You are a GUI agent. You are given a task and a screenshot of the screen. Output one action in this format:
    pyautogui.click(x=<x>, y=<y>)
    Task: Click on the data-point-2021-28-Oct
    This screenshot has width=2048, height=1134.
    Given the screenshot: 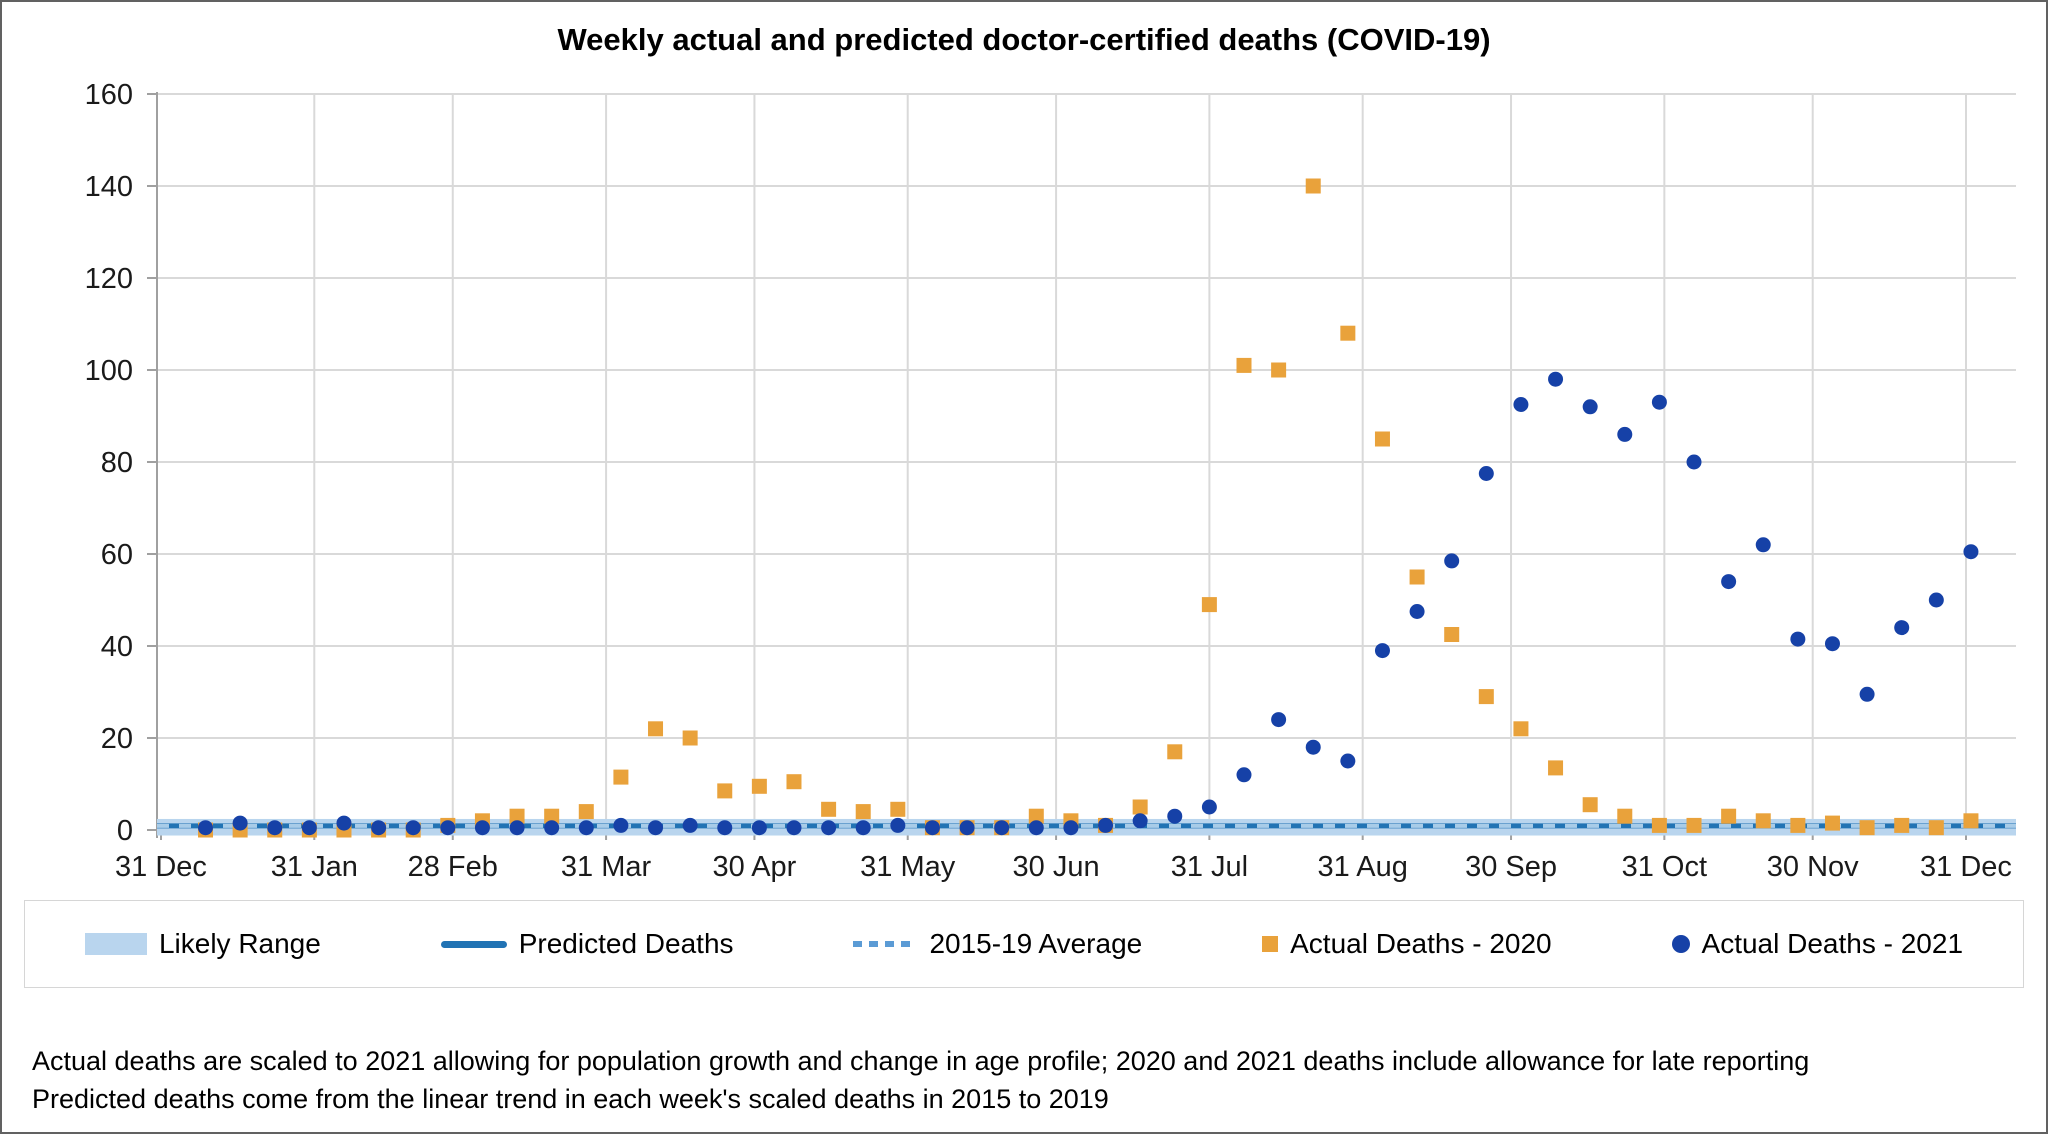 What is the action you would take?
    pyautogui.click(x=1659, y=402)
    